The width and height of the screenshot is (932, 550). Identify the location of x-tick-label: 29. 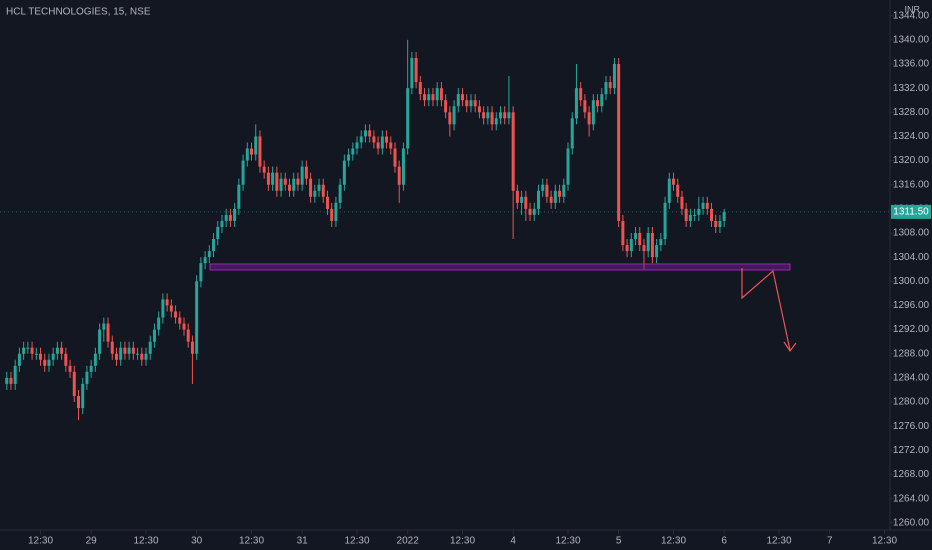
(92, 541).